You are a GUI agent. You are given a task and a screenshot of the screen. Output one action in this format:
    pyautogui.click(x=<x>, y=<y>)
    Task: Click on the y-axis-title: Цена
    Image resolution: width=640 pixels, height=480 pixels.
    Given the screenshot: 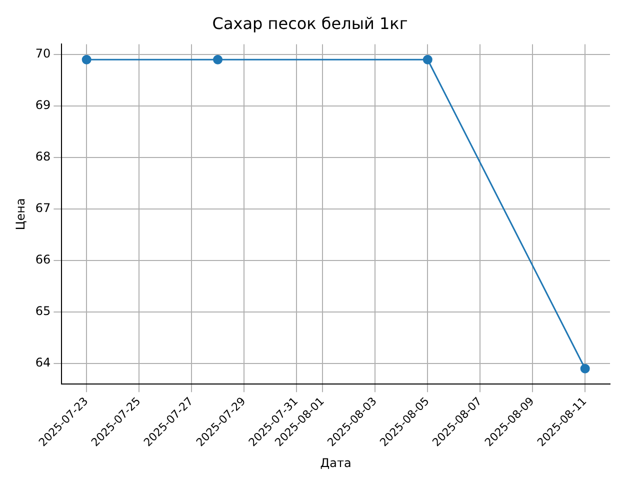 What is the action you would take?
    pyautogui.click(x=20, y=214)
    